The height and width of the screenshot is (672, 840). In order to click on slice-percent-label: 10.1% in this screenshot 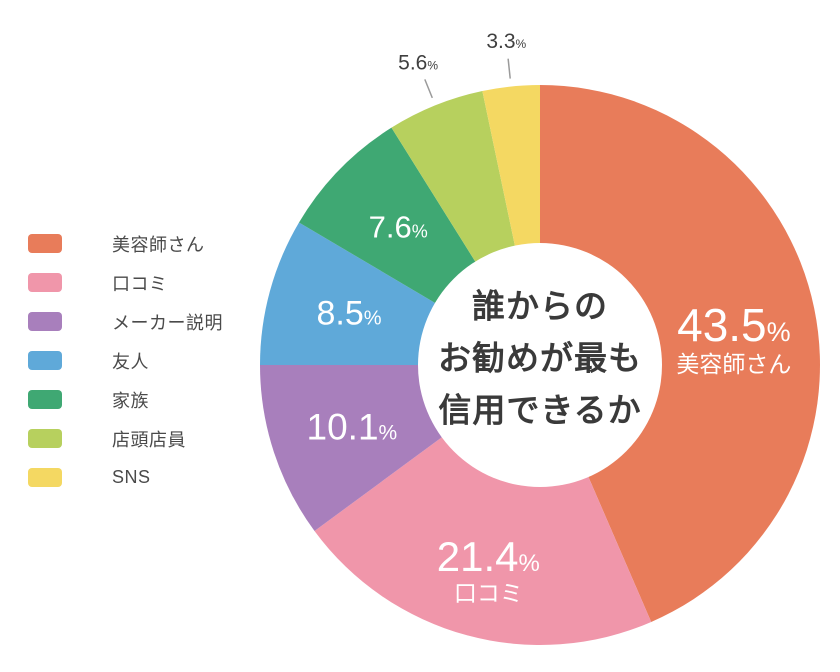, I will do `click(352, 427)`.